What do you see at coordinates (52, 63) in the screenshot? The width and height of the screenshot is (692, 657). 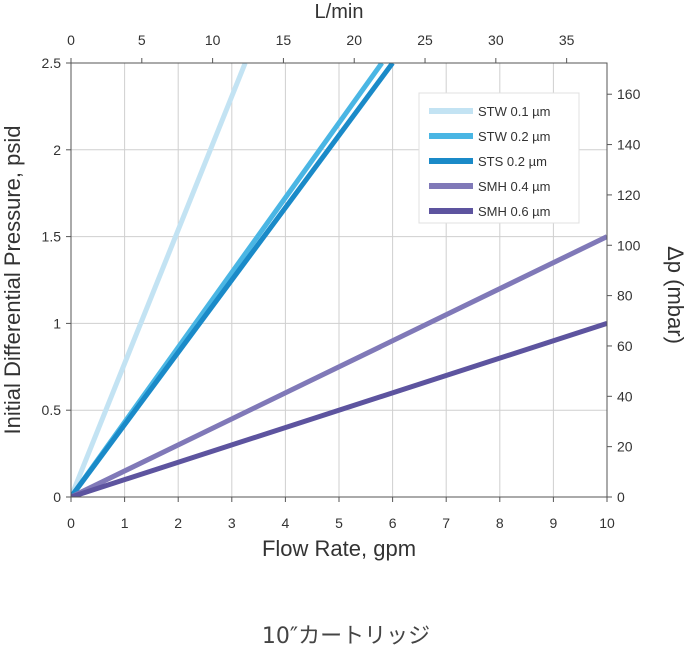 I see `y-tick-label: 2.5` at bounding box center [52, 63].